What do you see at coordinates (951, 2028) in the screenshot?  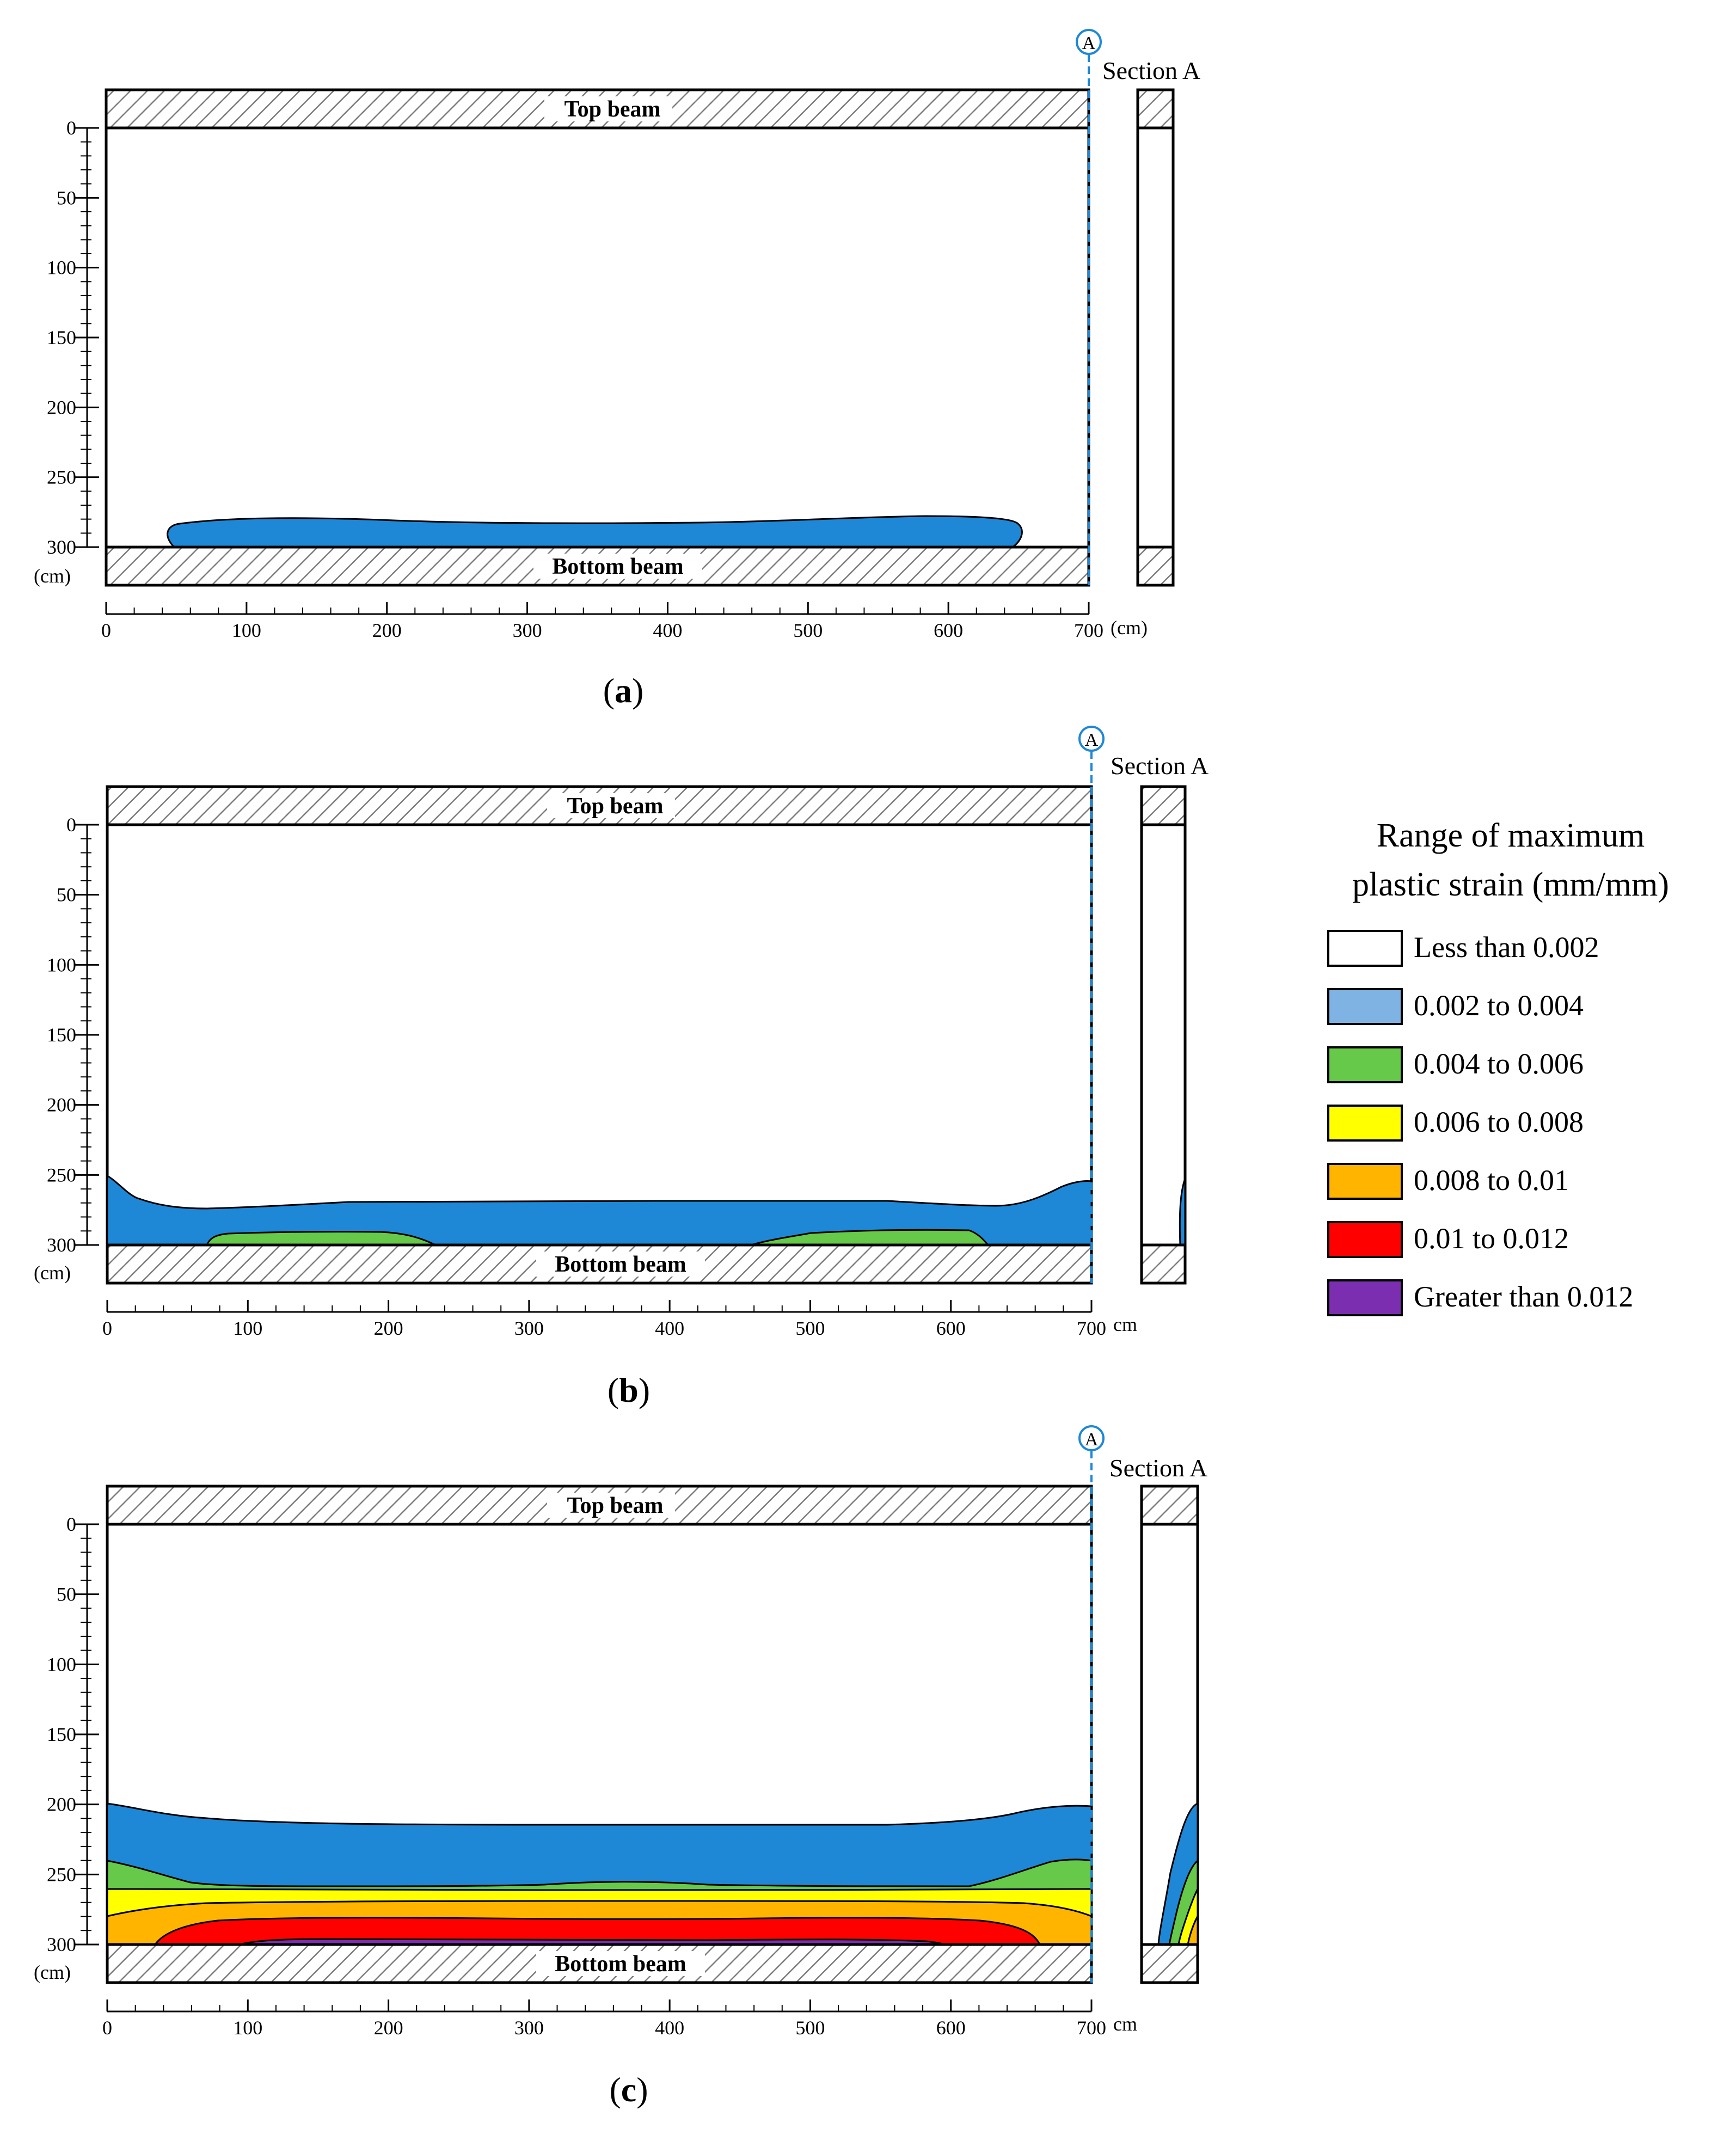 I see `panel-c-x-tick-label: 600` at bounding box center [951, 2028].